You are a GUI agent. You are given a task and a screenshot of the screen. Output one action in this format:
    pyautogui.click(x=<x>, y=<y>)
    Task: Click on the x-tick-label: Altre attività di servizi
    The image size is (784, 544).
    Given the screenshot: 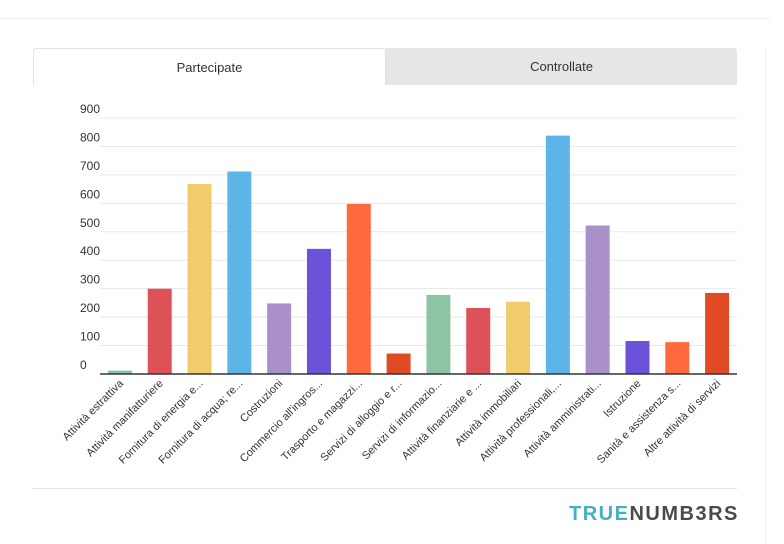 What is the action you would take?
    pyautogui.click(x=683, y=419)
    